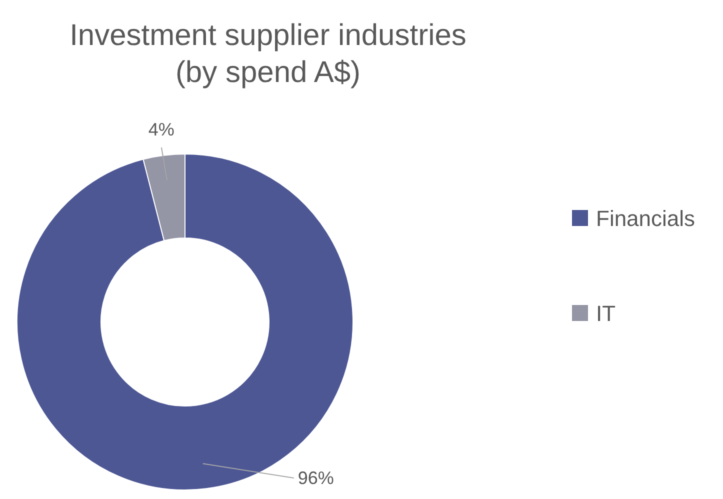  Describe the element at coordinates (161, 129) in the screenshot. I see `data-label: 4%` at that location.